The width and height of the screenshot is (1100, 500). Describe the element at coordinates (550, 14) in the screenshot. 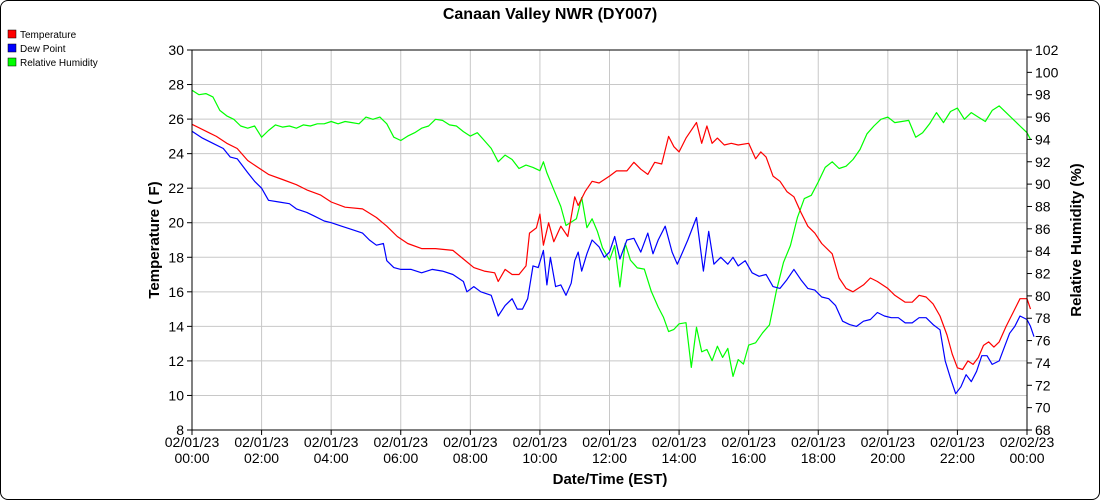

I see `chart-title: Canaan Valley NWR (DY007)` at that location.